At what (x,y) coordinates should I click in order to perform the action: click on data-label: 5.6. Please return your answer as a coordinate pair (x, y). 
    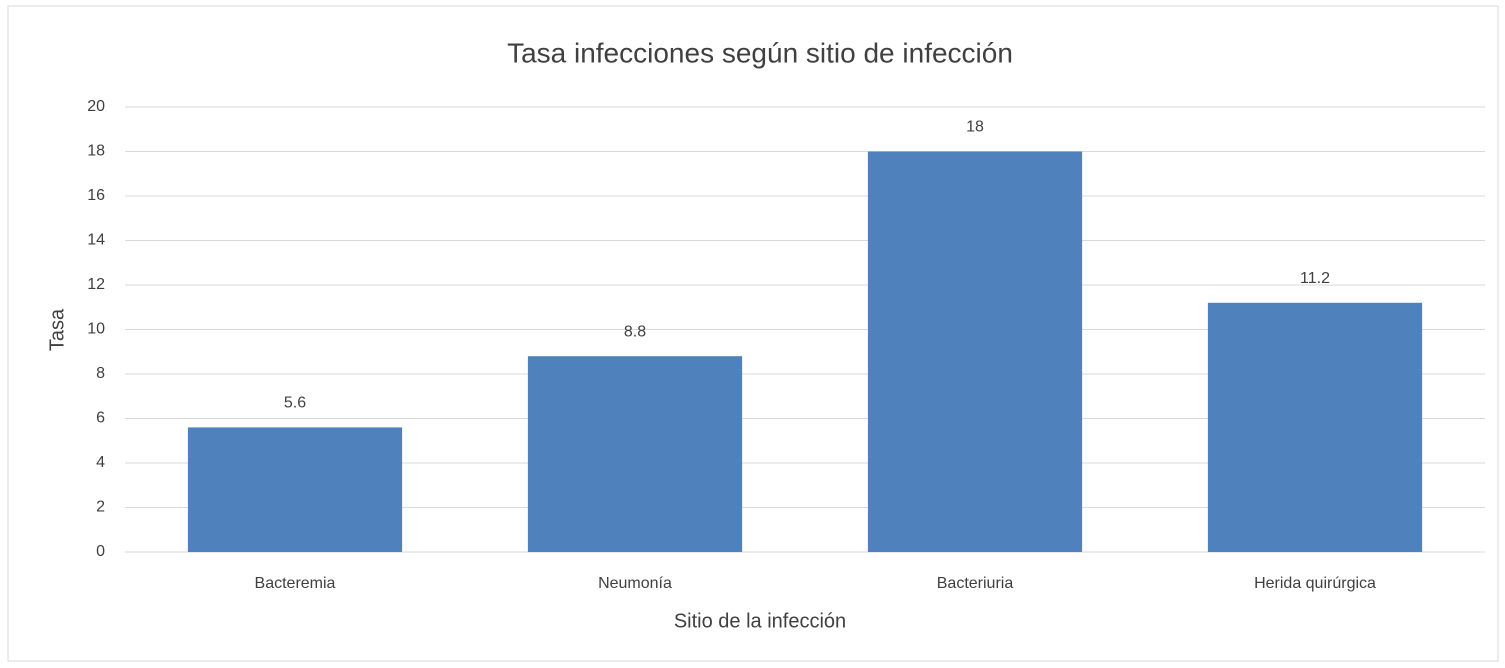
    Looking at the image, I should click on (295, 403).